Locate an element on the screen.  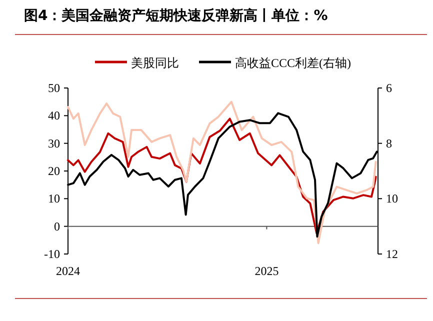
legend-label: 美股同比 is located at coordinates (154, 63).